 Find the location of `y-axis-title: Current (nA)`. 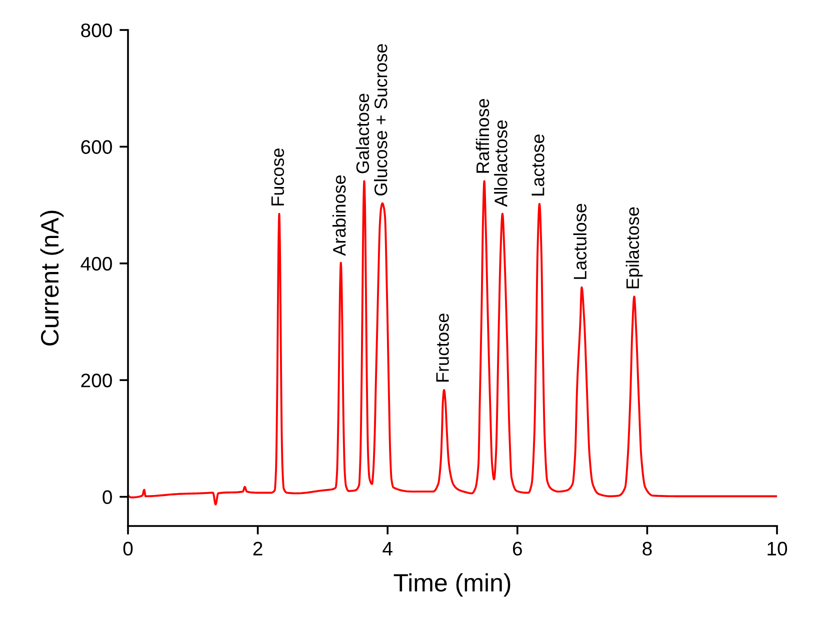

y-axis-title: Current (nA) is located at coordinates (52, 278).